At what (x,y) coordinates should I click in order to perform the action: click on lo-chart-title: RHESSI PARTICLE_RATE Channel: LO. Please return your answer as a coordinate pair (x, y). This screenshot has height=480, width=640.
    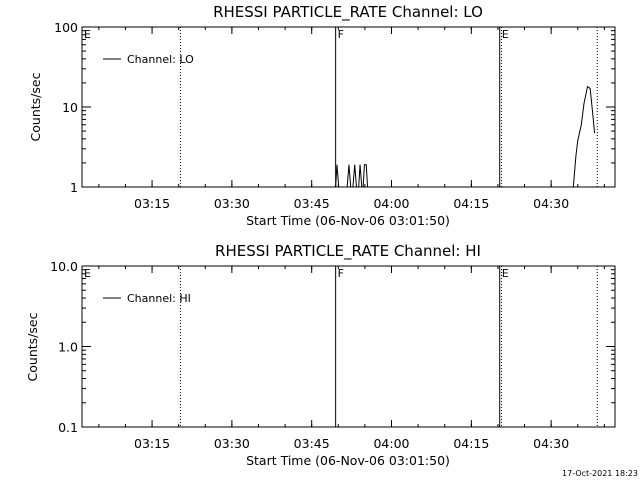
    Looking at the image, I should click on (348, 12).